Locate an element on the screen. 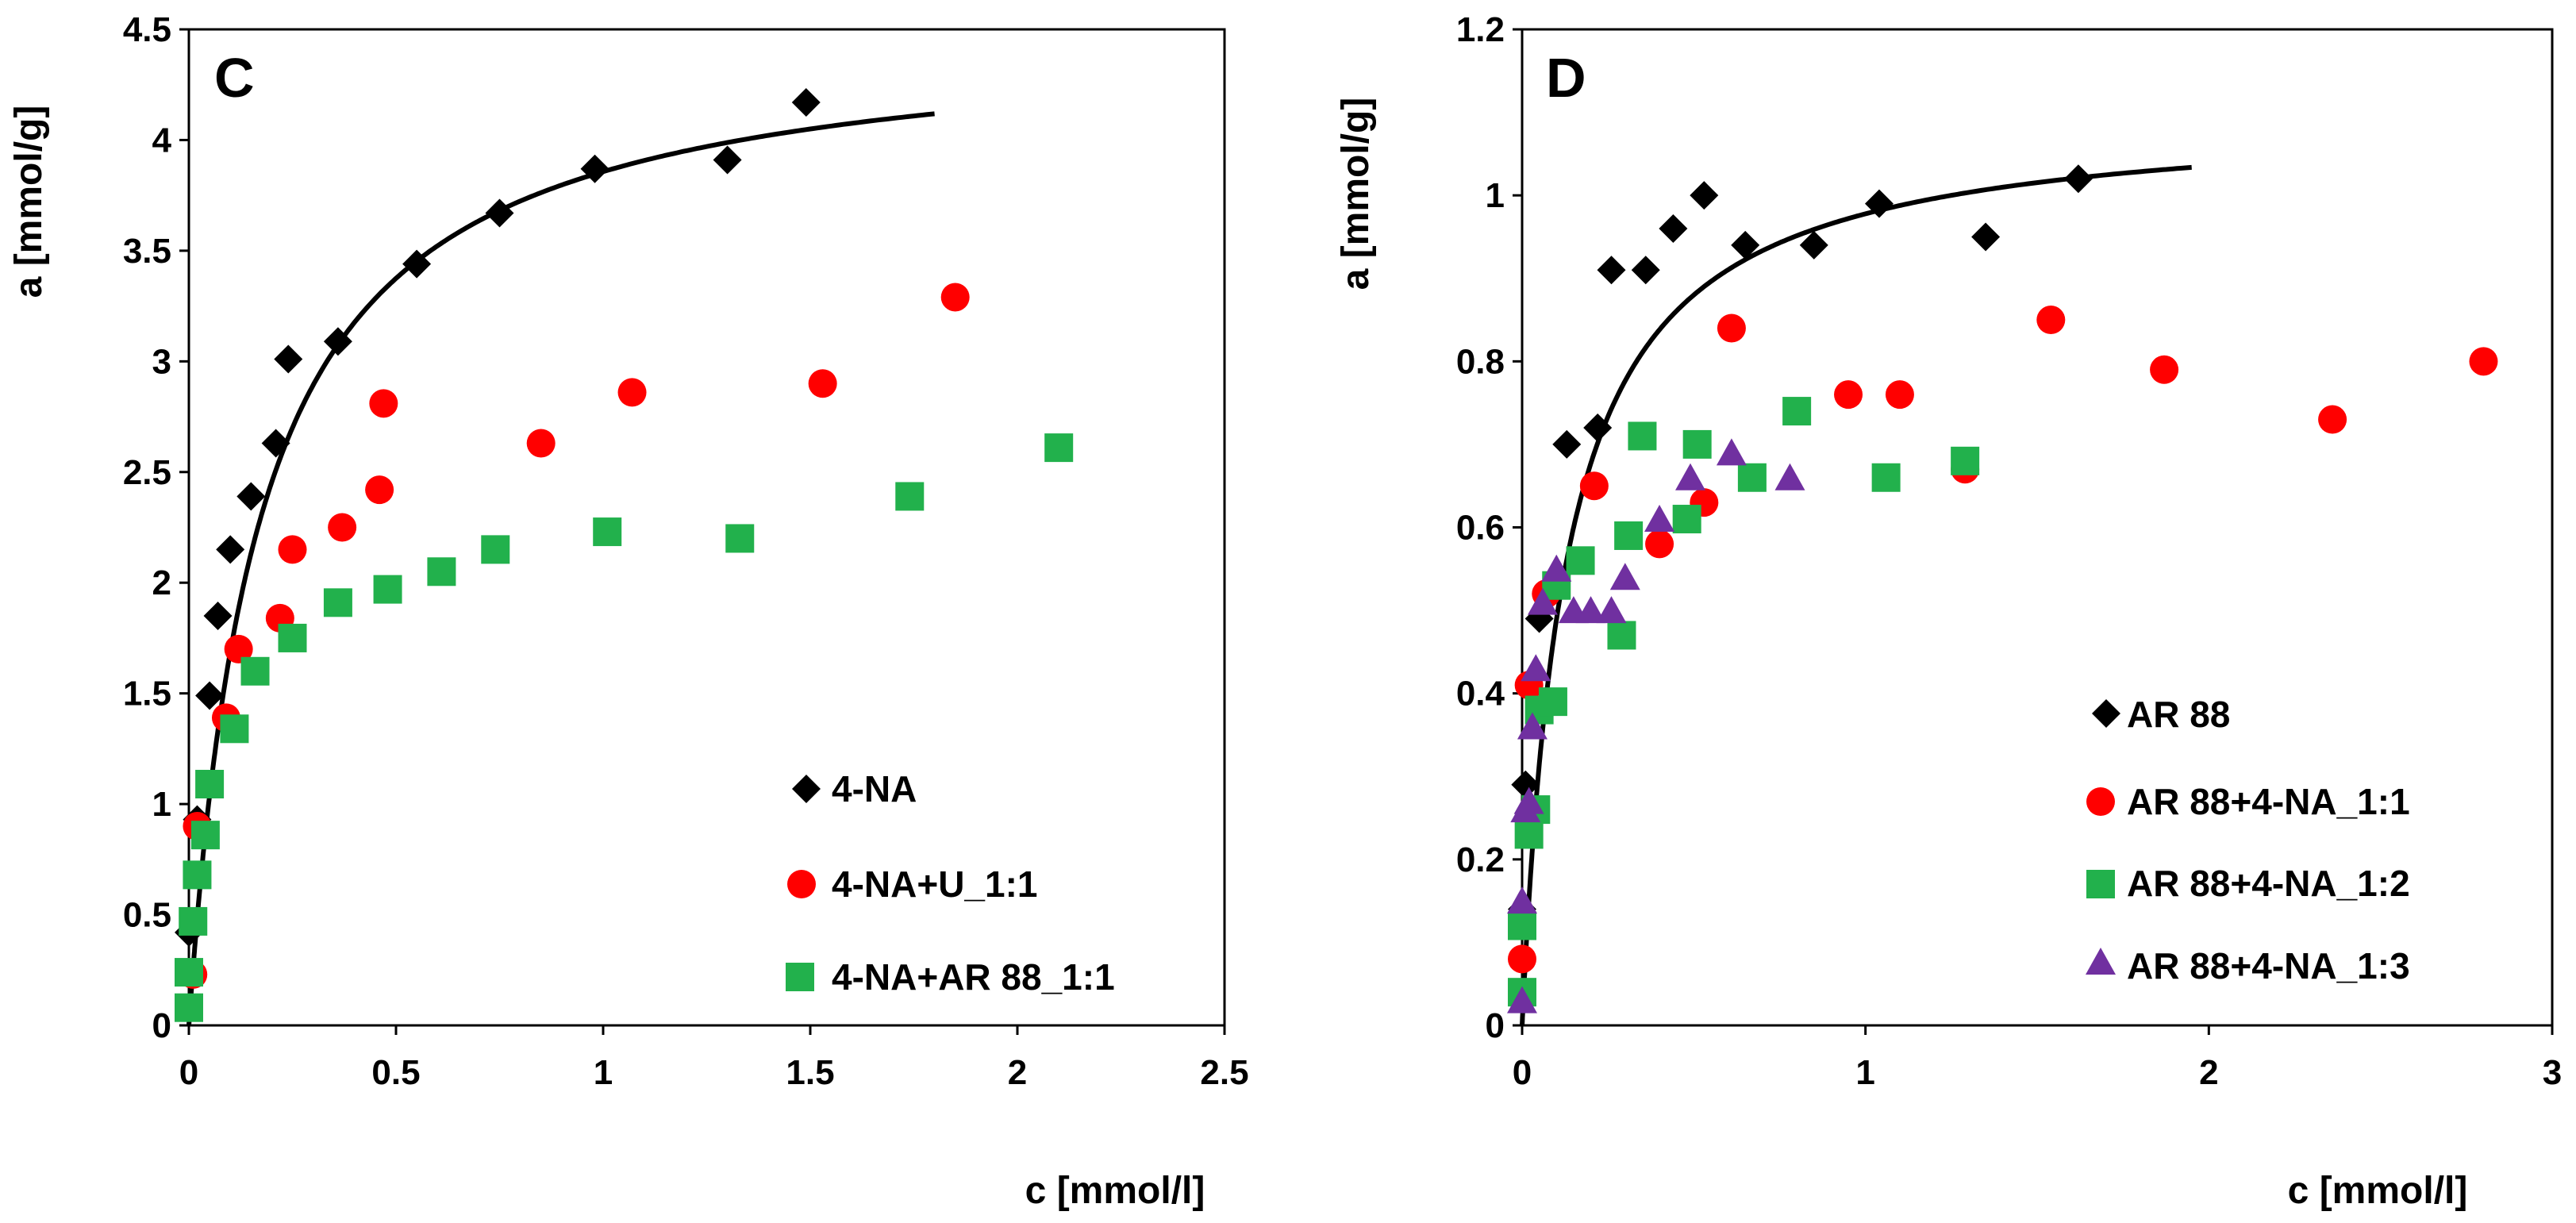  legend-item-4-na: 4-NA is located at coordinates (854, 789).